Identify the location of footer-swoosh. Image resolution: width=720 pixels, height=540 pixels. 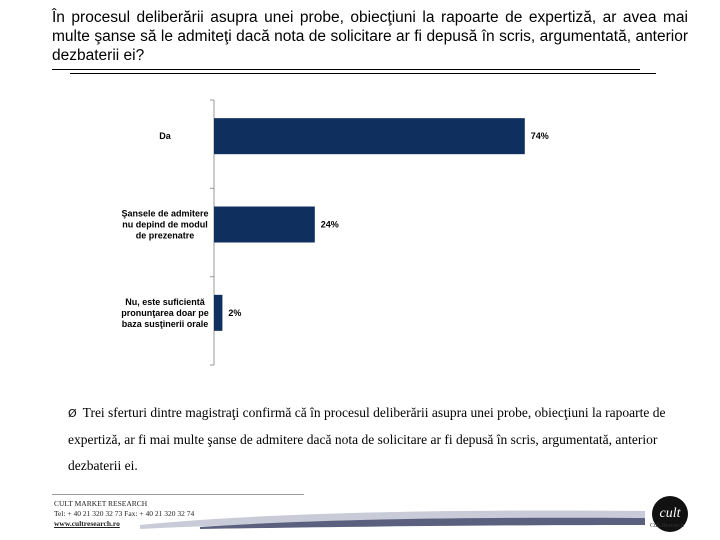
(392, 519).